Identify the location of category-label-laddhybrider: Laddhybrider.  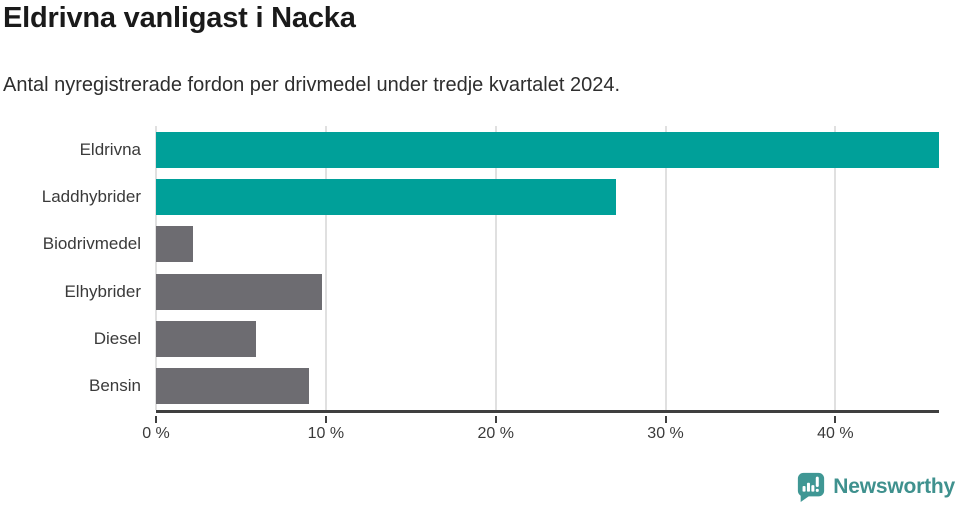
(91, 196).